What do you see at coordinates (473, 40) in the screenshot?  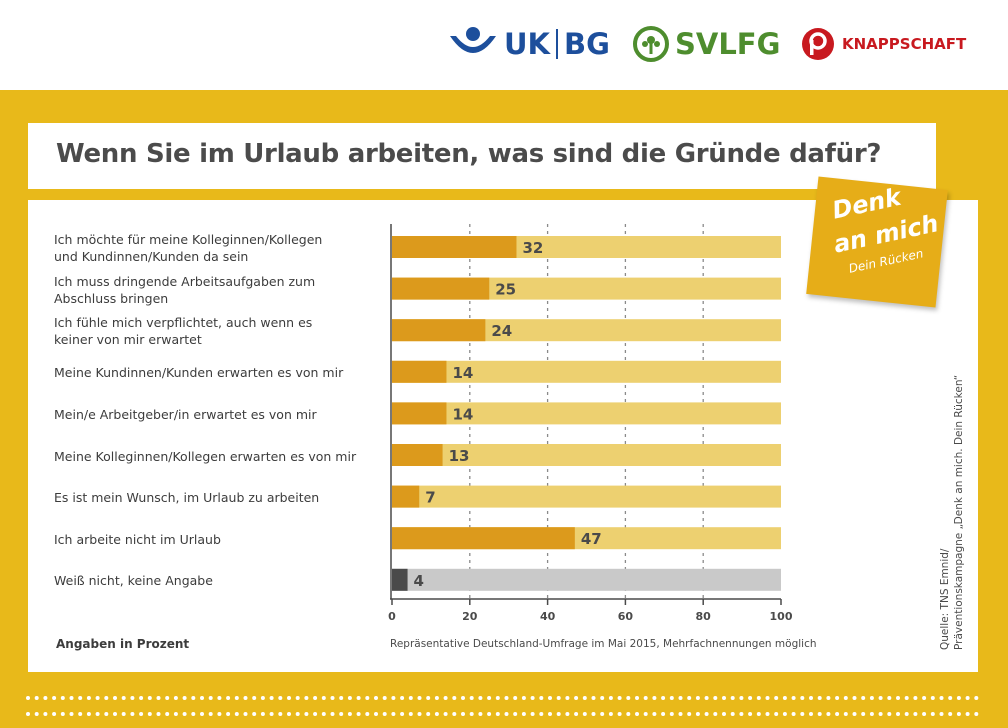 I see `ukbg-emblem-icon` at bounding box center [473, 40].